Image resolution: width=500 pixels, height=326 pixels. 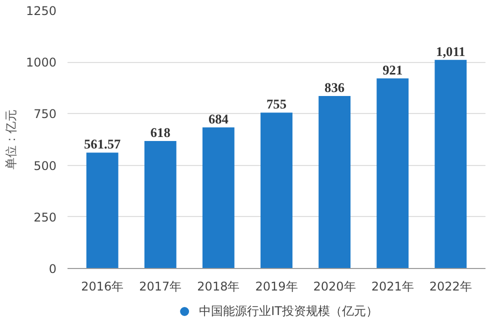 I want to click on y-tick-label: 1250, so click(x=41, y=11).